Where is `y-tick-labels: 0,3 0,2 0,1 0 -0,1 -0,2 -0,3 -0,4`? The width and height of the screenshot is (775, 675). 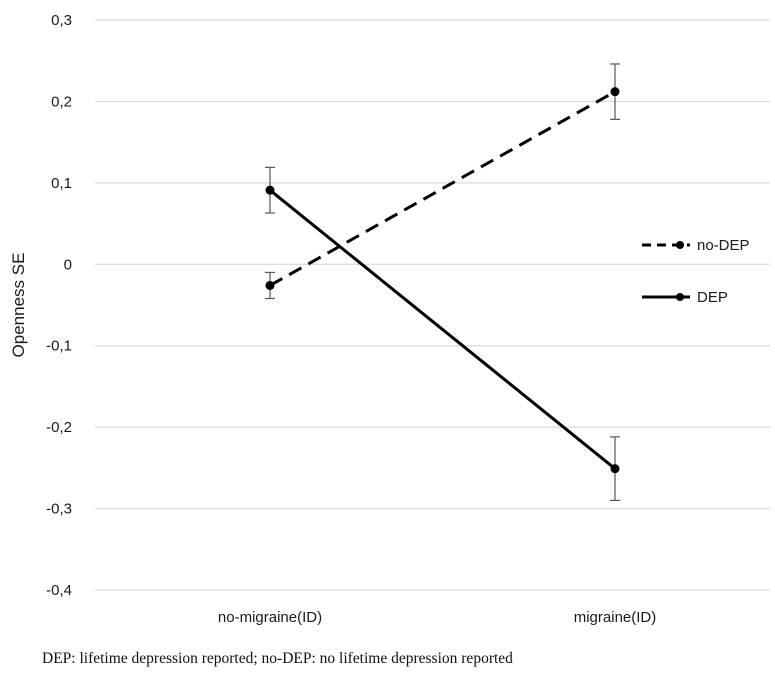 y-tick-labels: 0,3 0,2 0,1 0 -0,1 -0,2 -0,3 -0,4 is located at coordinates (59, 305).